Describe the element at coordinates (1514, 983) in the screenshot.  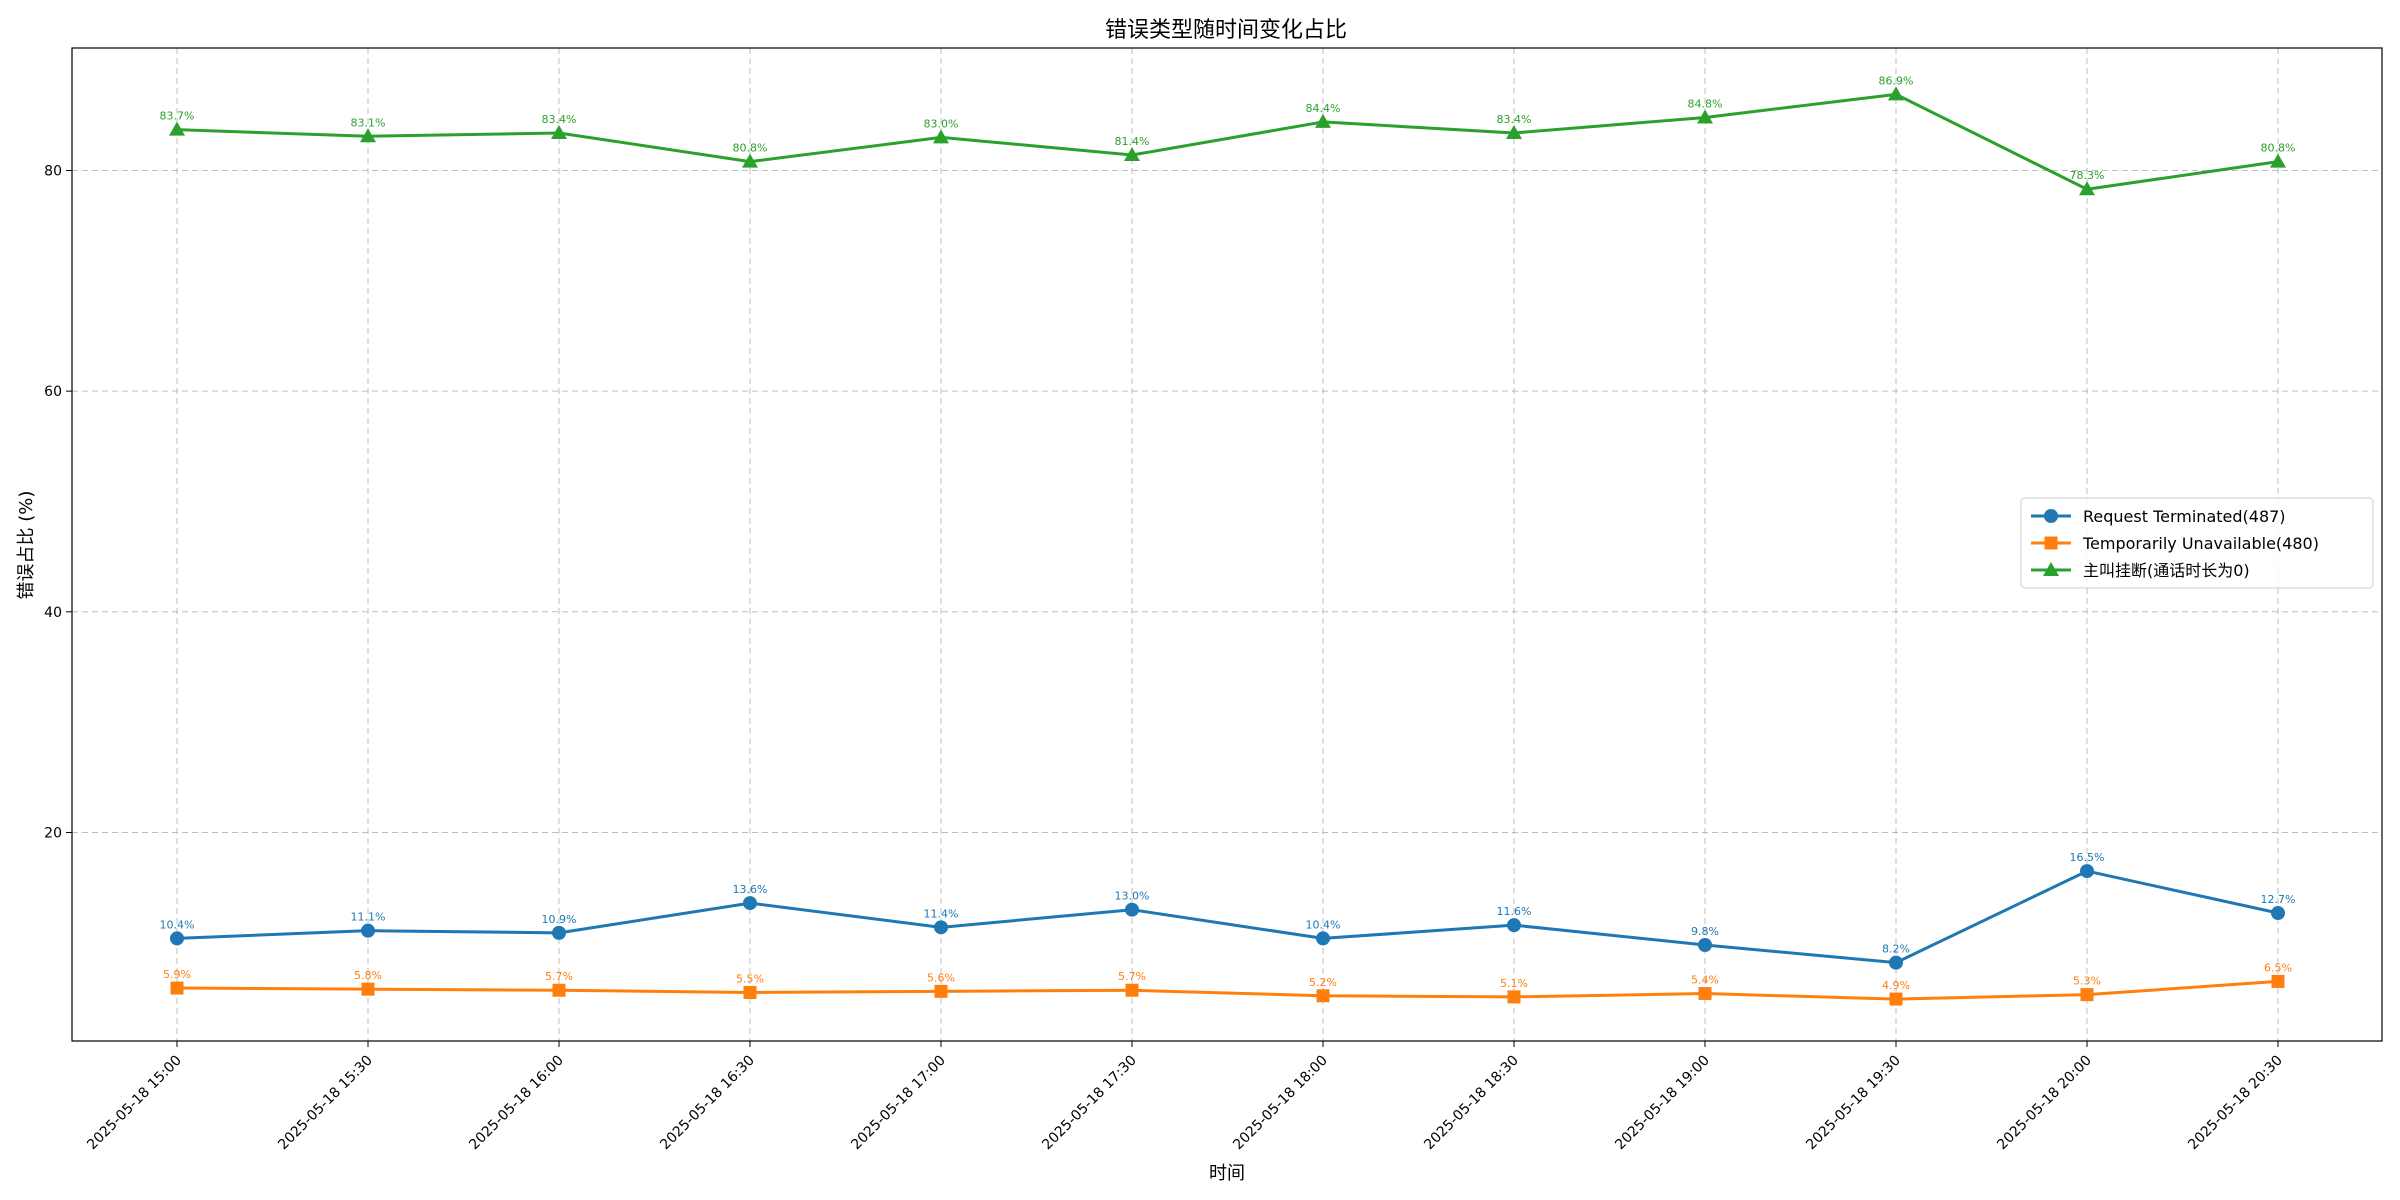
I see `data-label: 5.1%` at that location.